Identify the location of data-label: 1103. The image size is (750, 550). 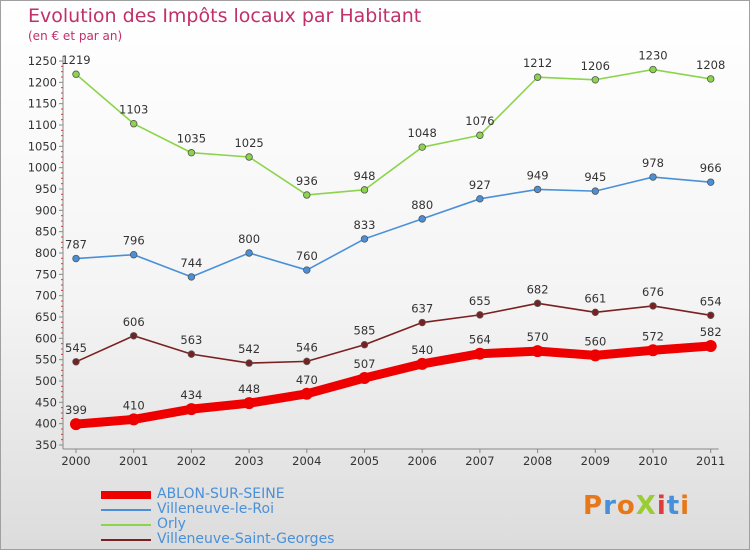
(133, 110).